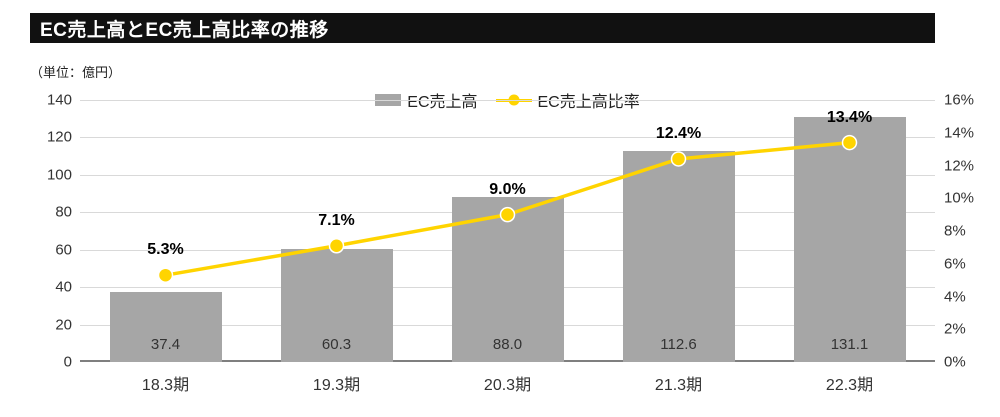 The image size is (1000, 417). I want to click on unit-label: （単位：億円）, so click(76, 72).